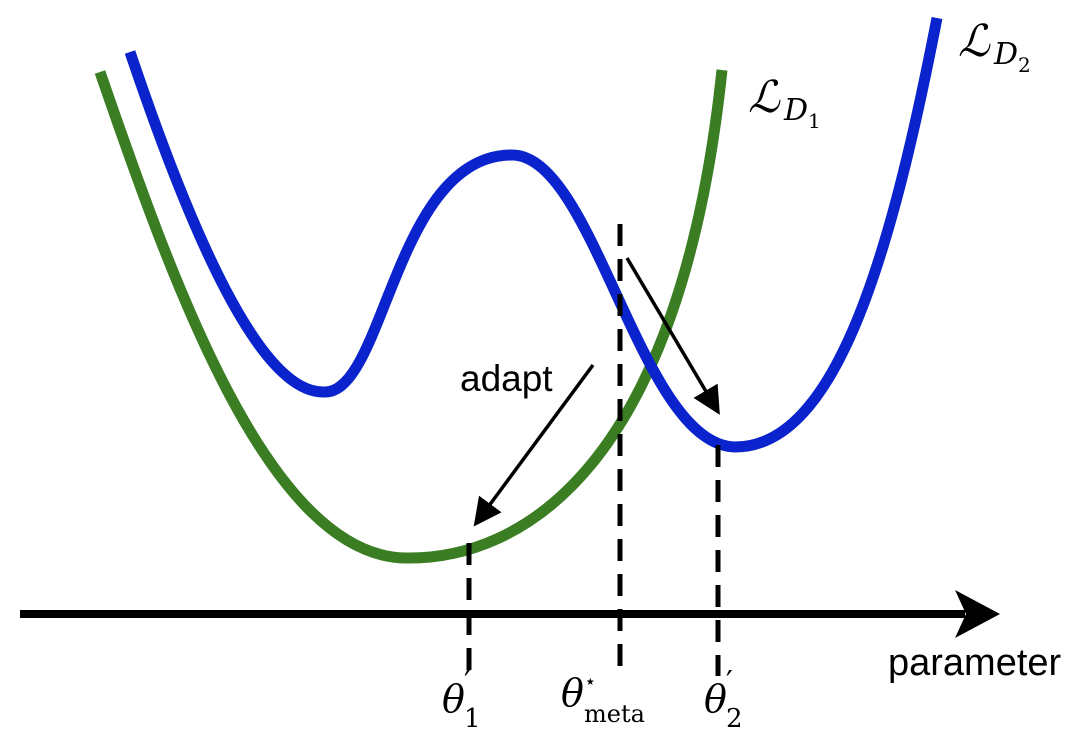  I want to click on parameter-axis-arrowhead, so click(977, 614).